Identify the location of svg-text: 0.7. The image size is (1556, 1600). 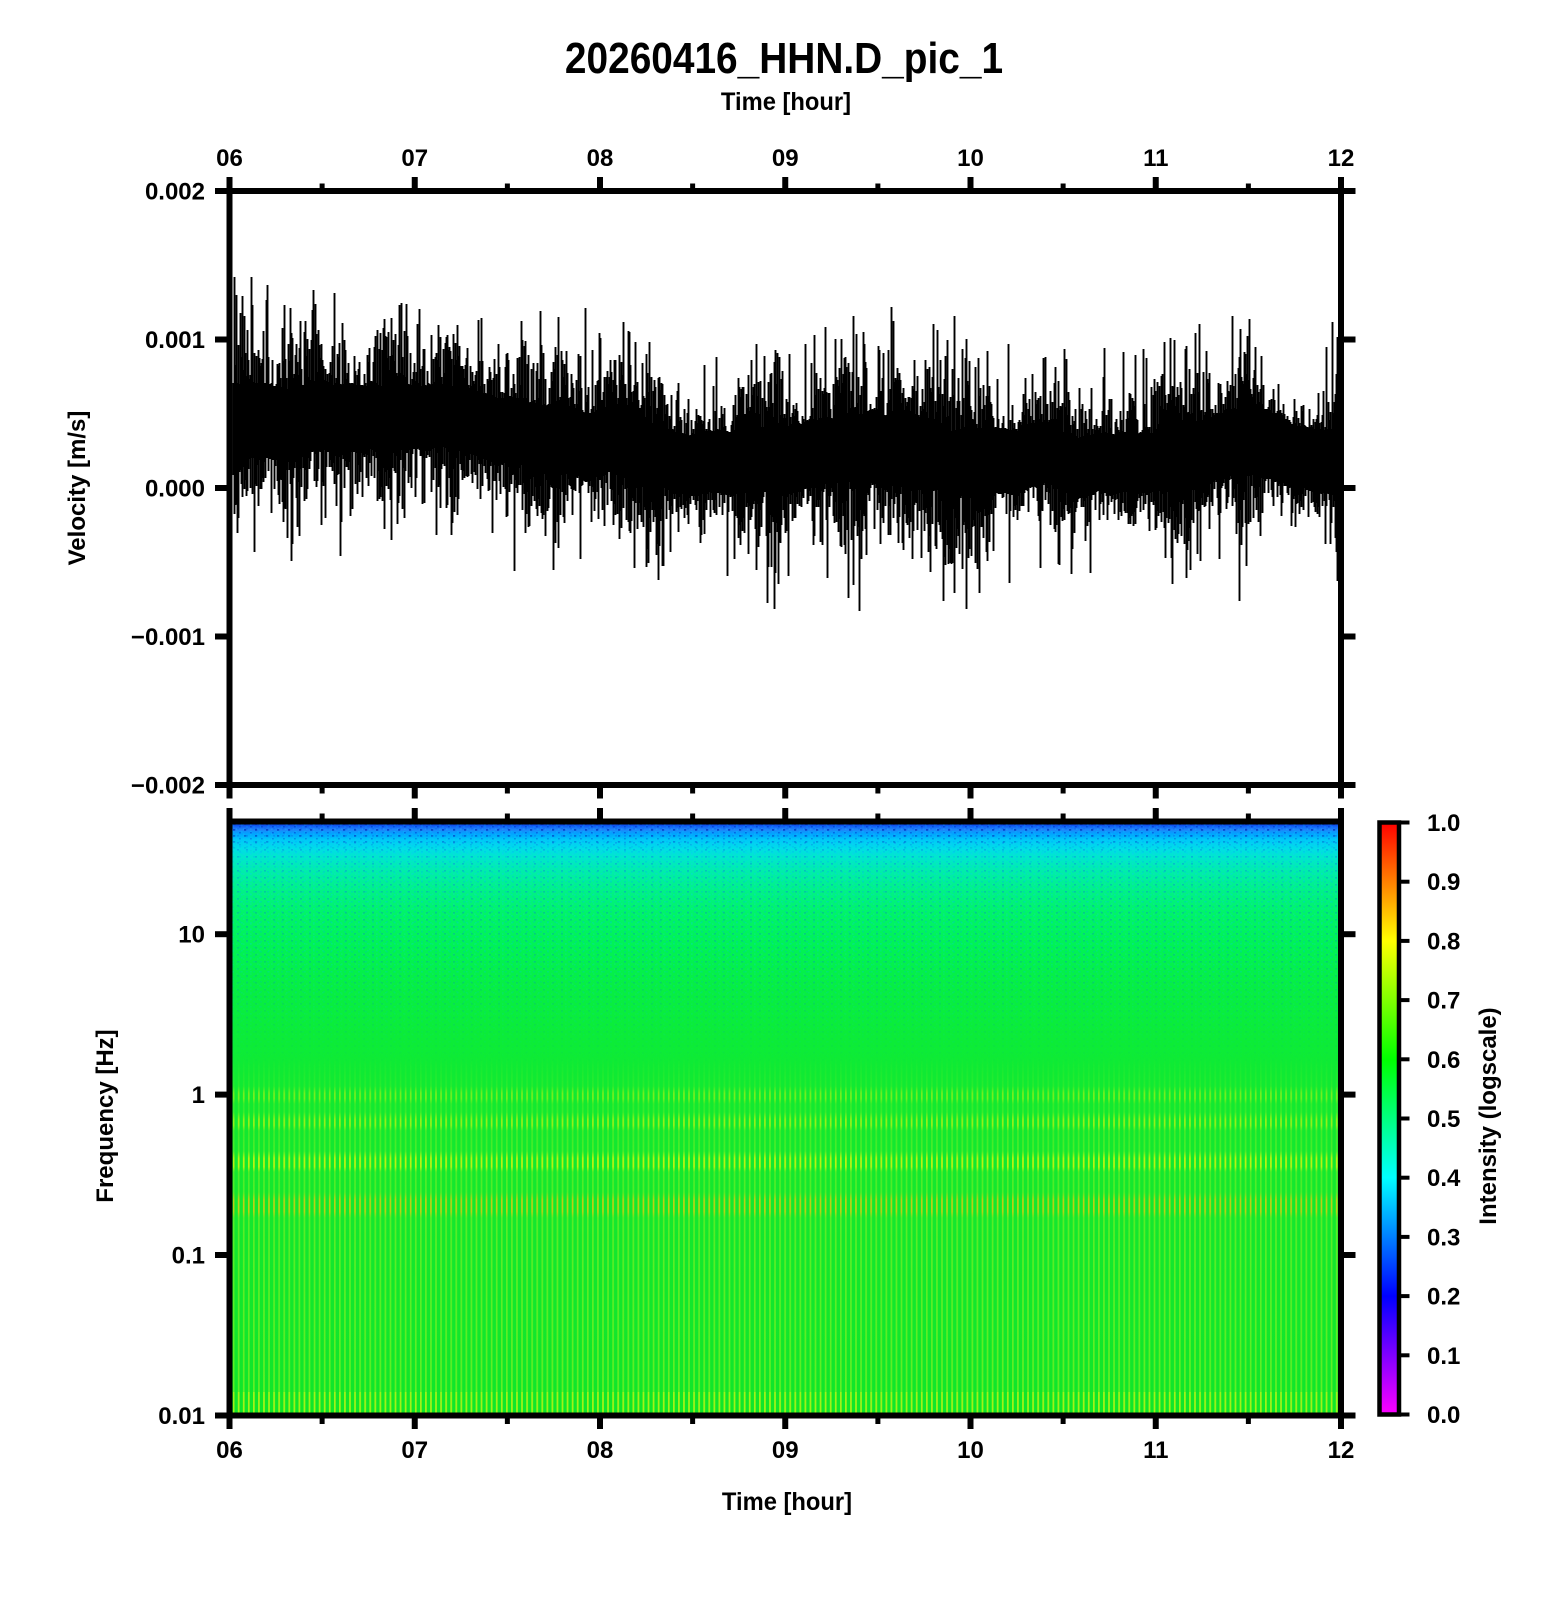
(1443, 1001).